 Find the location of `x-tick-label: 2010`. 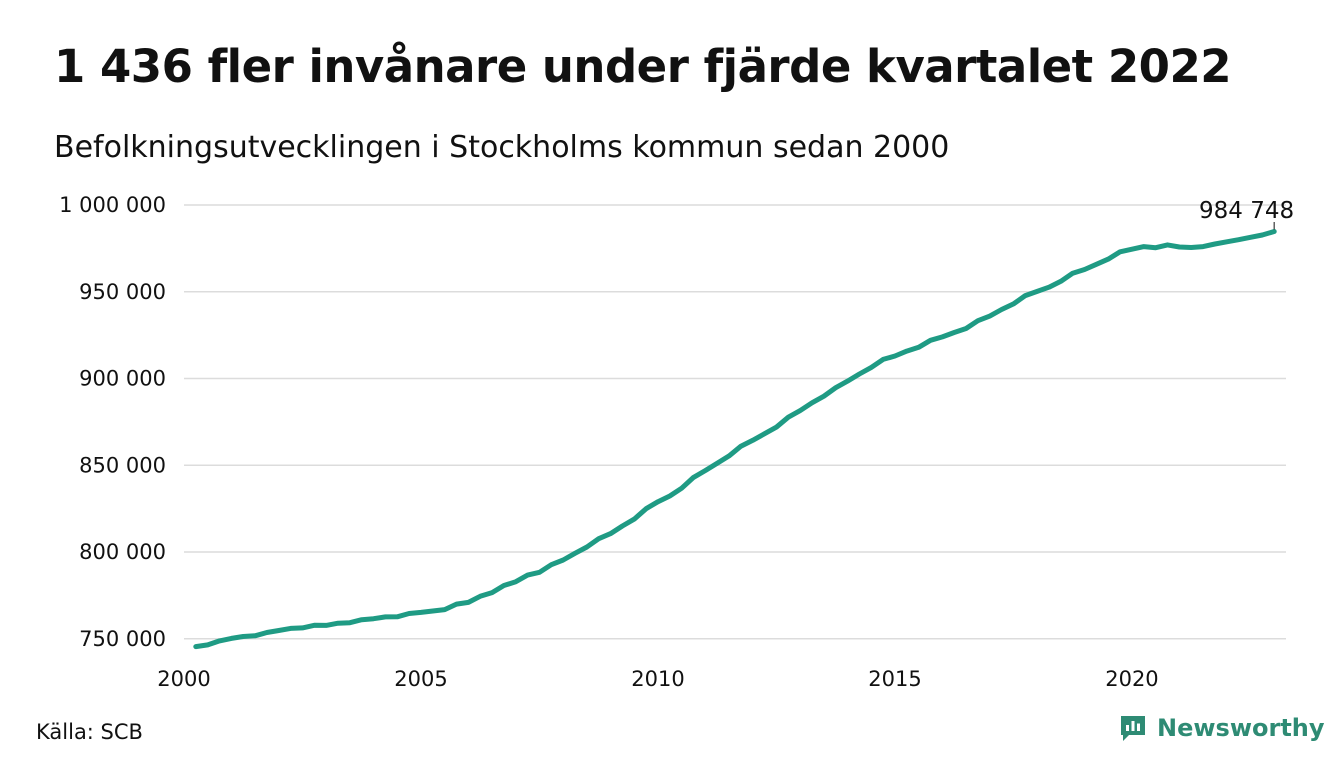

x-tick-label: 2010 is located at coordinates (657, 679).